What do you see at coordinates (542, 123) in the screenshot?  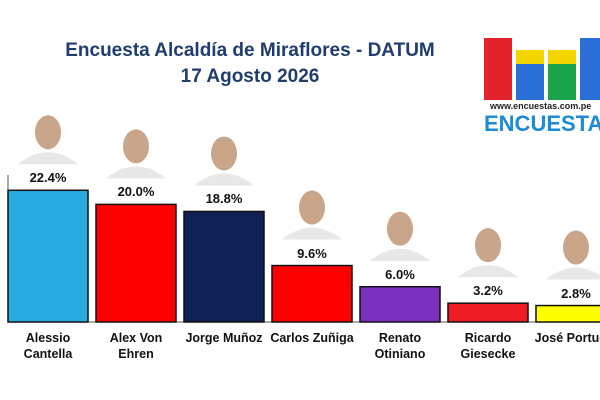 I see `logo-text: ENCUESTAS` at bounding box center [542, 123].